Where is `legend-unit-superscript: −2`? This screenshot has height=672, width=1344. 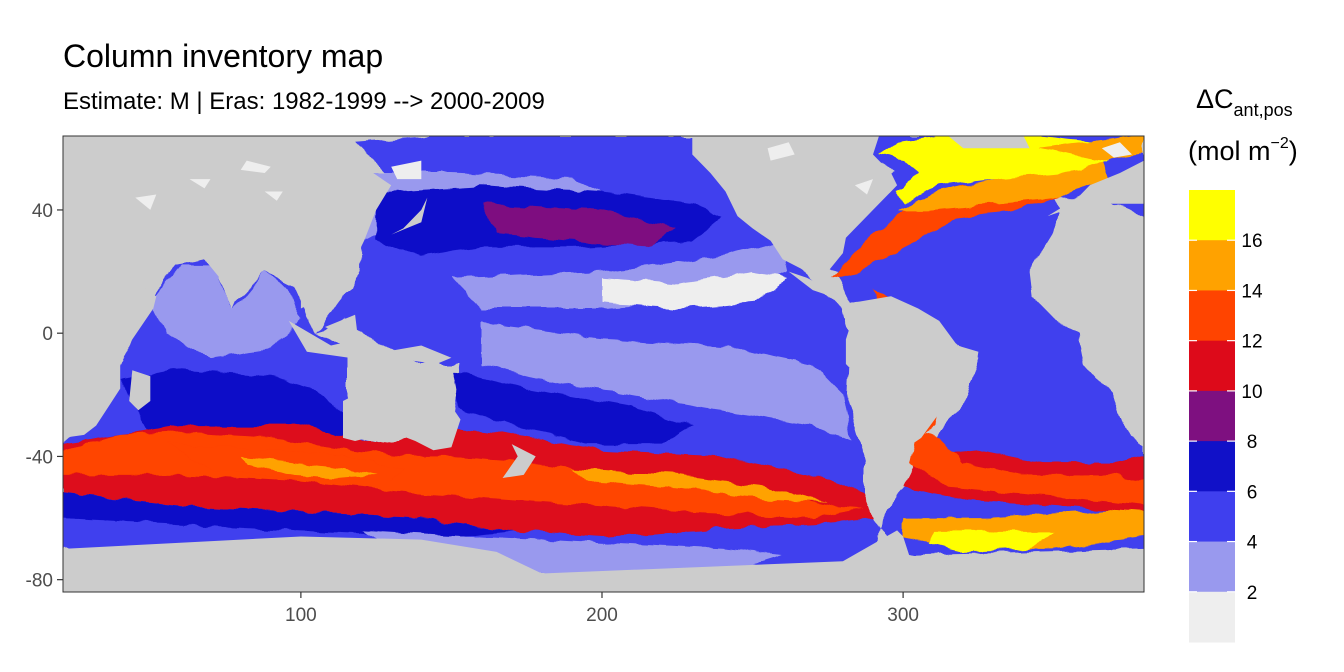
legend-unit-superscript: −2 is located at coordinates (1279, 143).